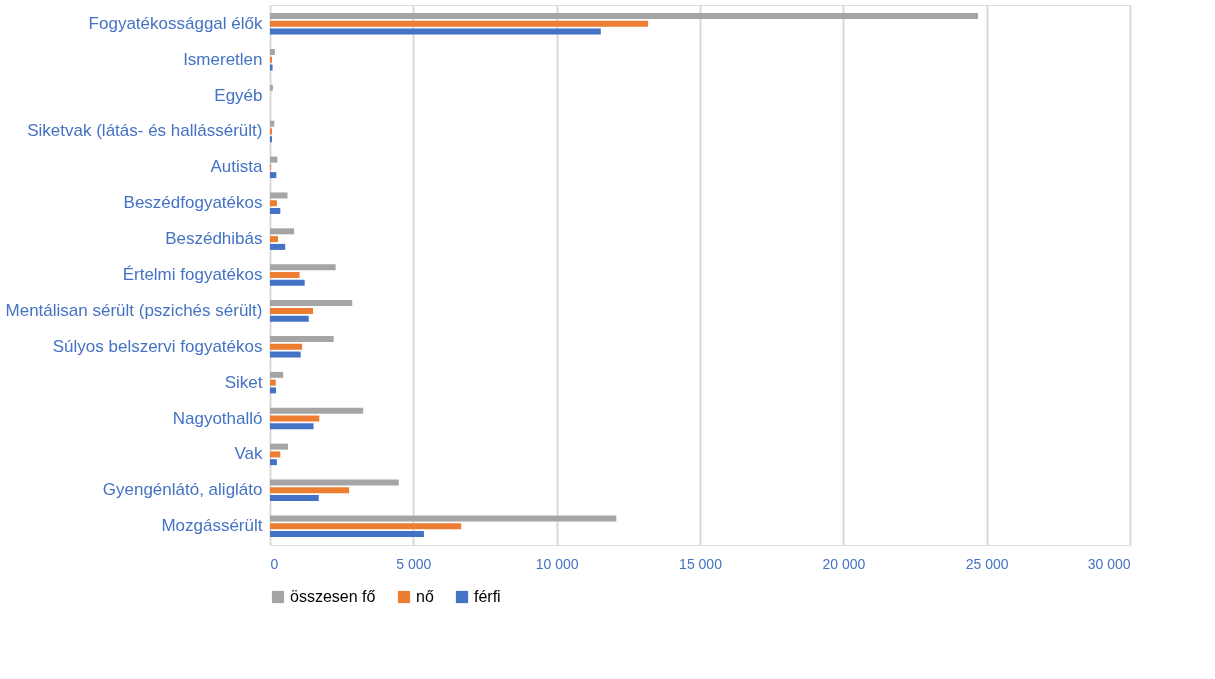 The image size is (1215, 679). Describe the element at coordinates (987, 563) in the screenshot. I see `x-tick-label: 25 000` at that location.